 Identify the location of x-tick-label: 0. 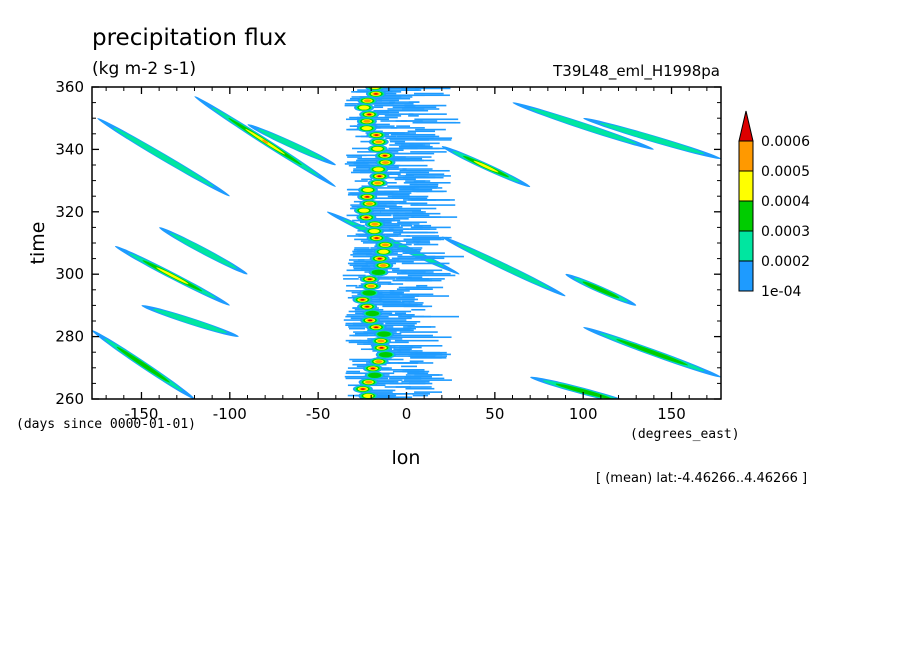
(407, 414).